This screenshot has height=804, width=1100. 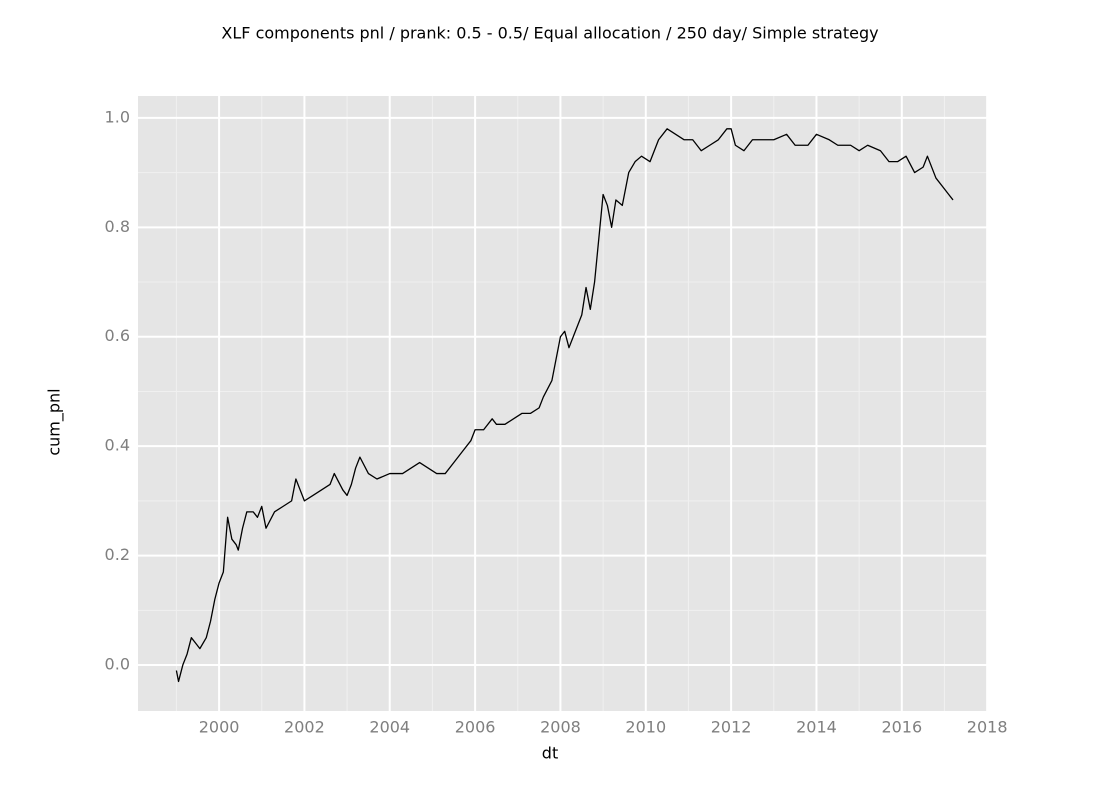 What do you see at coordinates (645, 727) in the screenshot?
I see `x-tick-label: 2010` at bounding box center [645, 727].